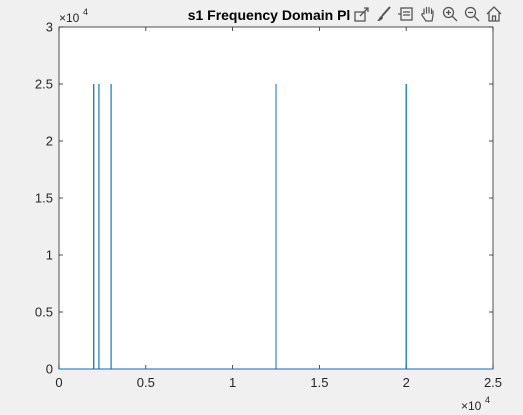 Image resolution: width=523 pixels, height=415 pixels. I want to click on pan-icon, so click(427, 14).